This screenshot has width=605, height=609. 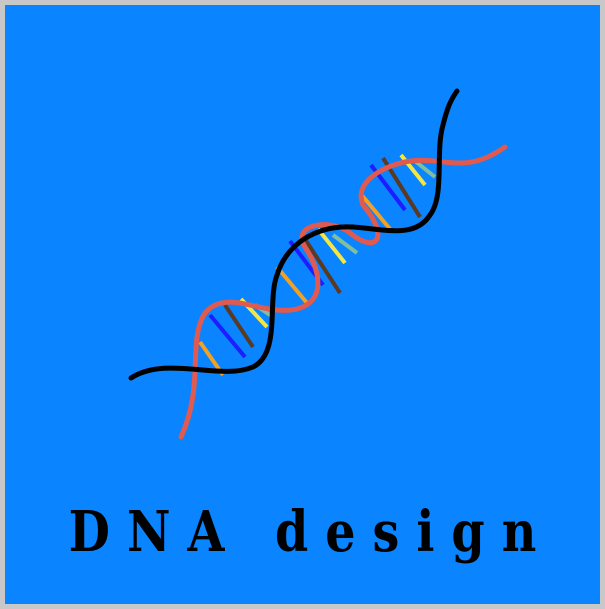 I want to click on base-pairs, so click(x=317, y=265).